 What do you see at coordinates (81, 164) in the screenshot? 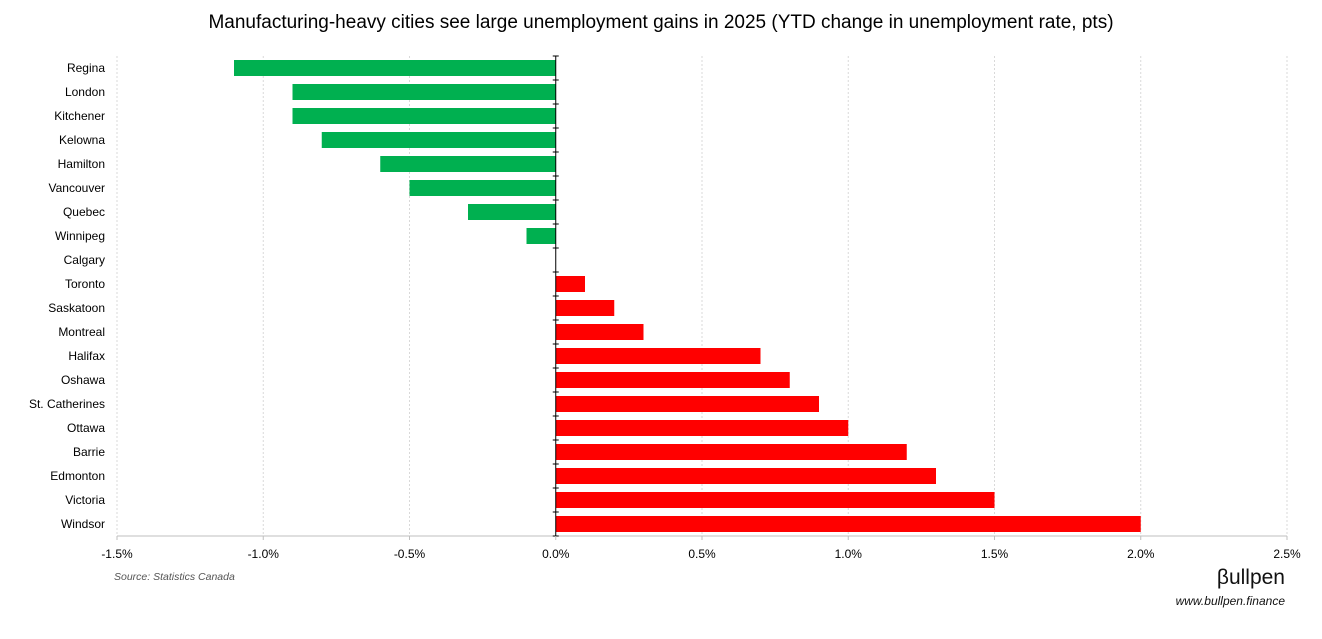
I see `category-label: Hamilton` at bounding box center [81, 164].